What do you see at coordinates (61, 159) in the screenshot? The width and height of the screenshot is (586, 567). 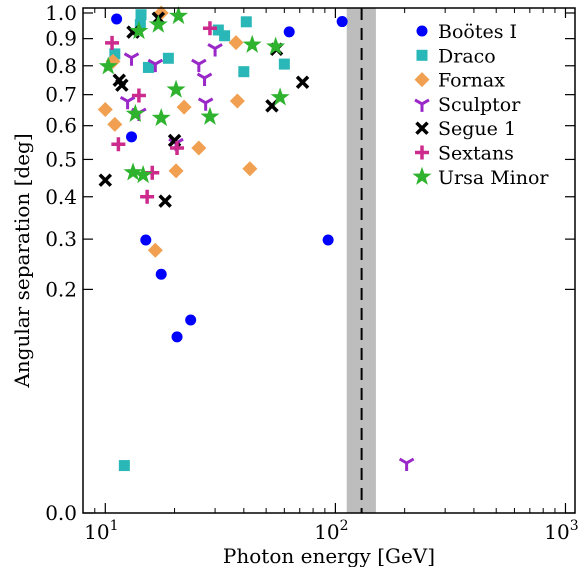 I see `y-tick-label: 0.5` at bounding box center [61, 159].